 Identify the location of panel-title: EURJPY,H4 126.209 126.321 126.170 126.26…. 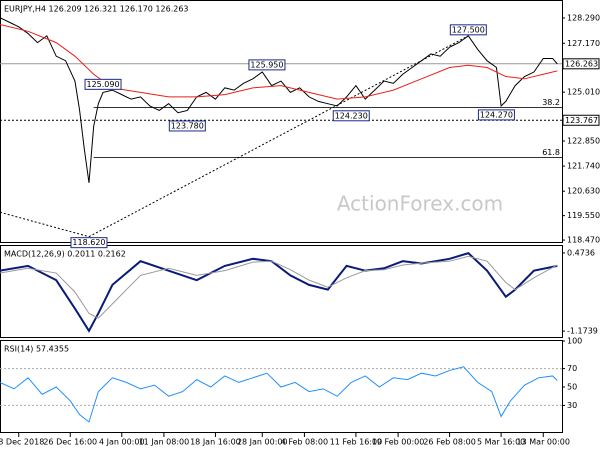
(96, 9).